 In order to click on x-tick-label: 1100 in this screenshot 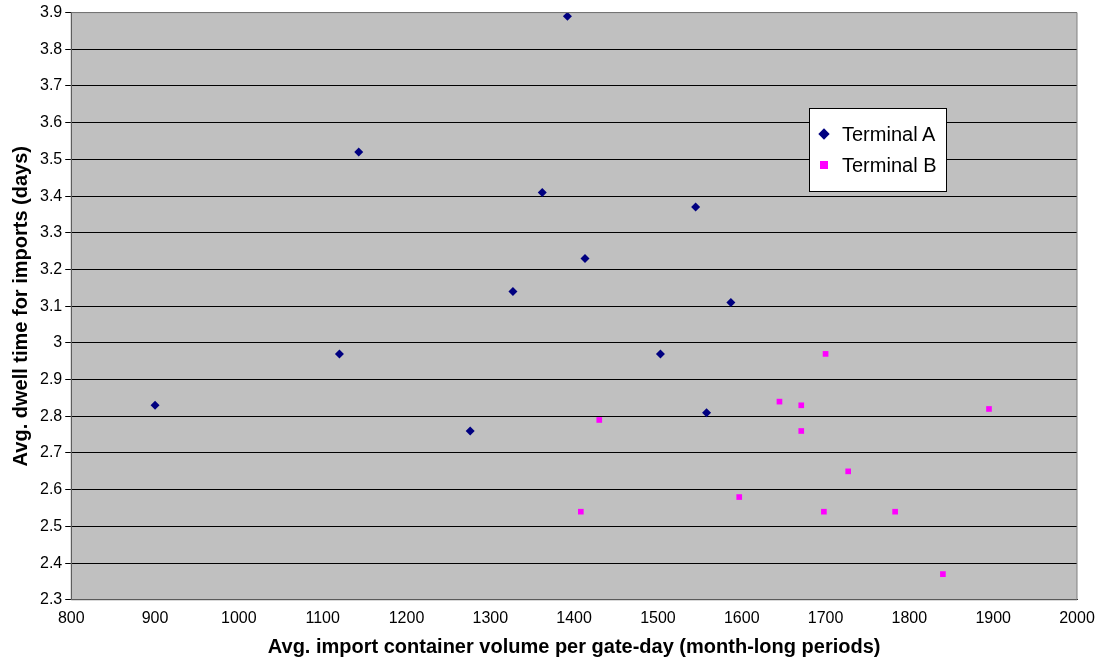, I will do `click(322, 617)`.